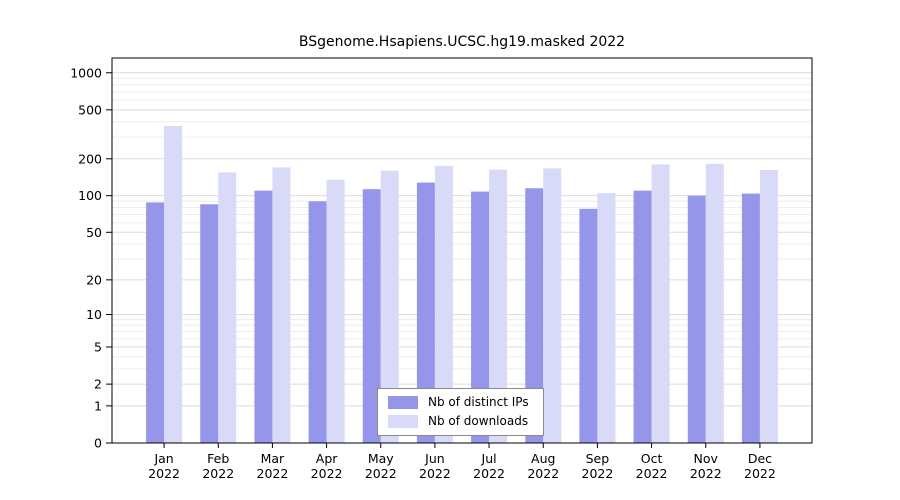 The height and width of the screenshot is (500, 900). What do you see at coordinates (462, 42) in the screenshot?
I see `chart-title: BSgenome.Hsapiens.UCSC.hg19.masked 2022` at bounding box center [462, 42].